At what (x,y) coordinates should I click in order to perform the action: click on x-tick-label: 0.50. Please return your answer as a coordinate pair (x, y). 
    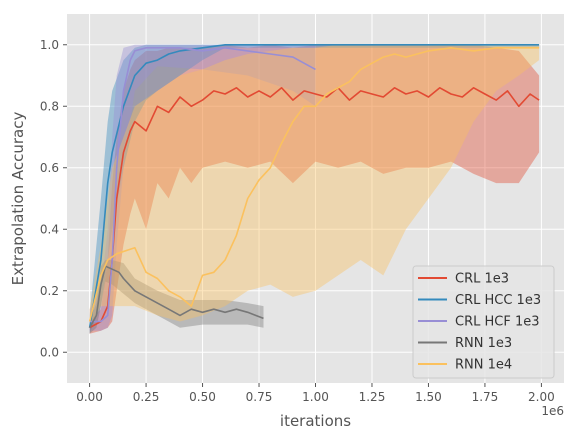
    Looking at the image, I should click on (202, 397).